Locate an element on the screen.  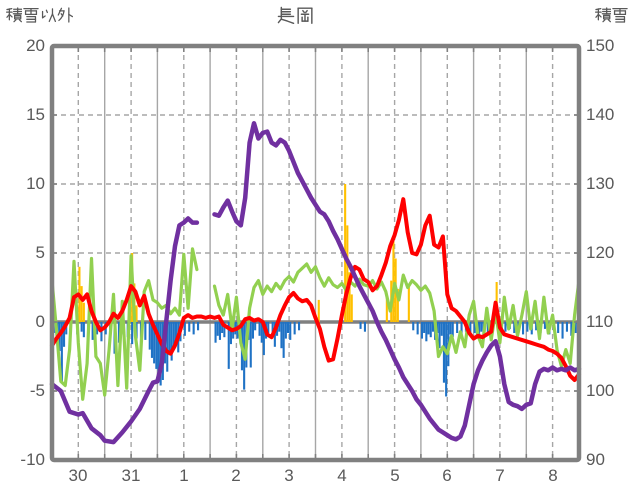
right-axis-tick-label: 150 is located at coordinates (600, 45).